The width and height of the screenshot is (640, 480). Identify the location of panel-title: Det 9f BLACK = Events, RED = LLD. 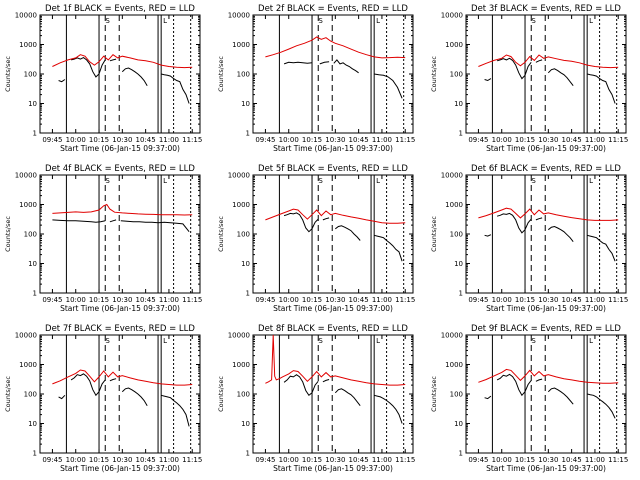
(546, 329).